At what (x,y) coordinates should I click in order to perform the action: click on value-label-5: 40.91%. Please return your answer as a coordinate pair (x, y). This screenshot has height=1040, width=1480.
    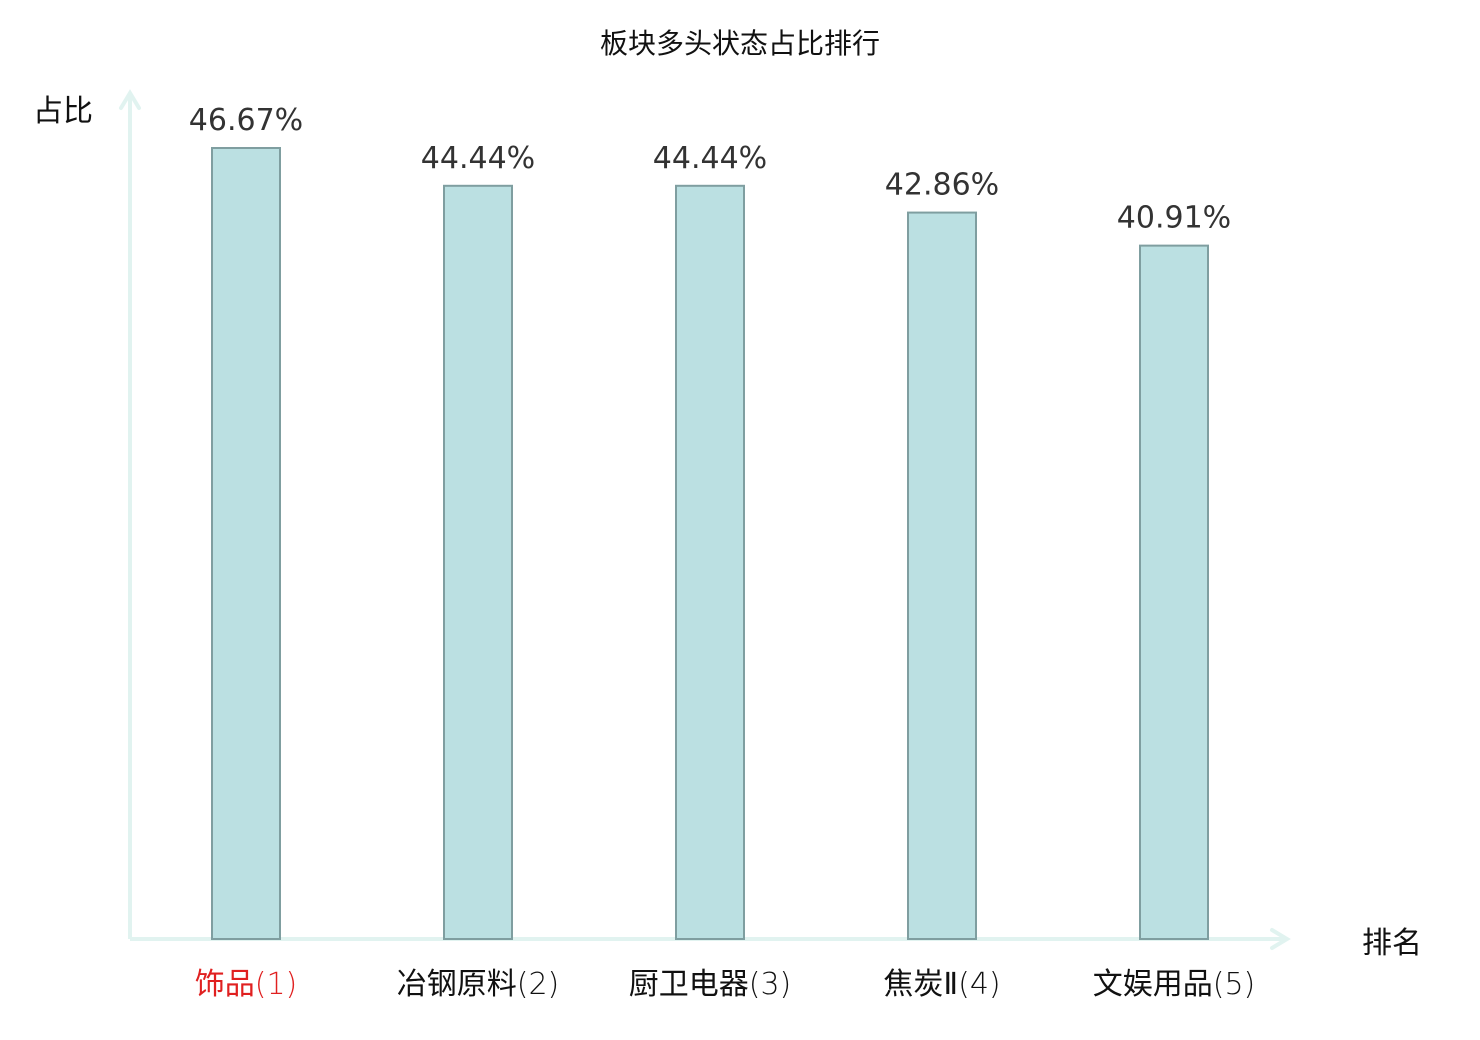
    Looking at the image, I should click on (1174, 218).